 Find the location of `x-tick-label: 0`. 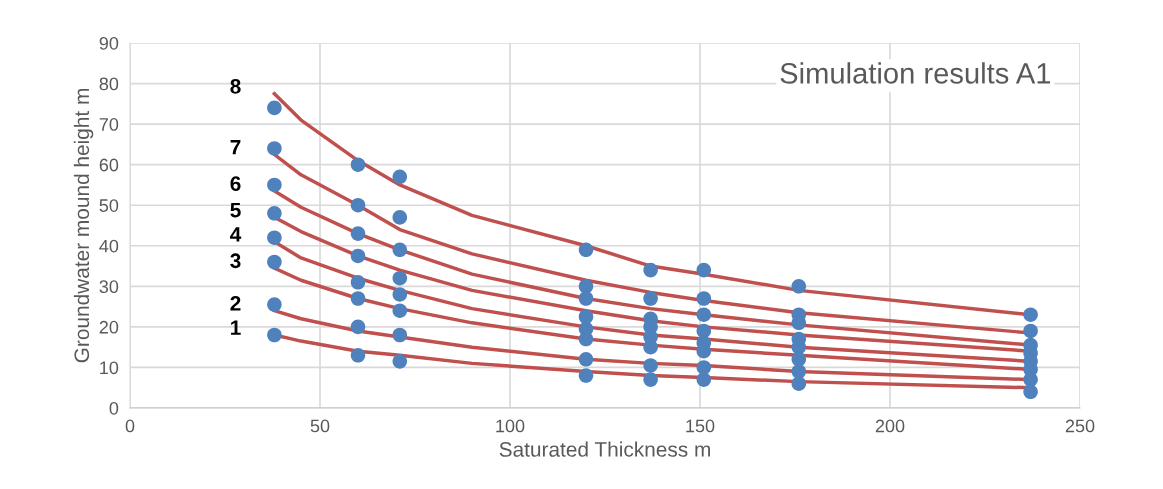

x-tick-label: 0 is located at coordinates (130, 426).